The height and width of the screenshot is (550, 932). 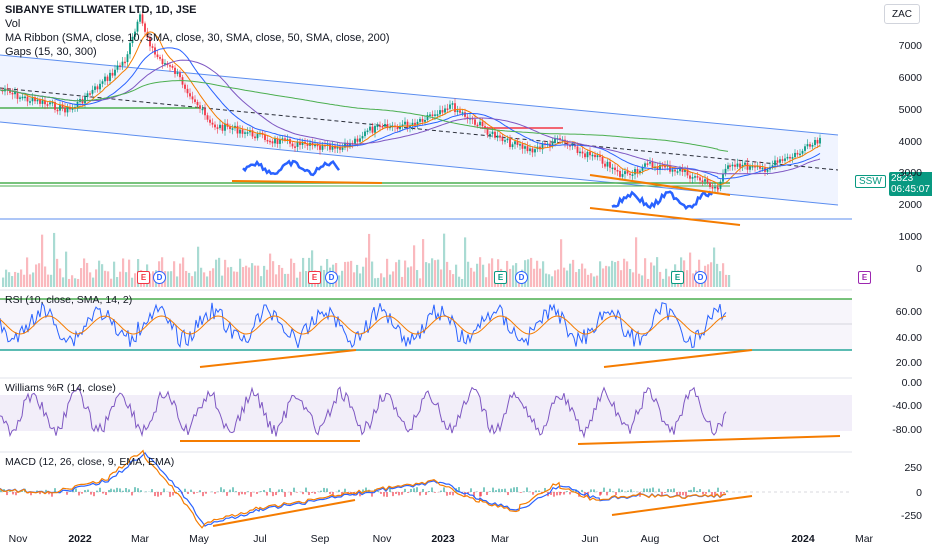 What do you see at coordinates (660, 185) in the screenshot?
I see `trendline` at bounding box center [660, 185].